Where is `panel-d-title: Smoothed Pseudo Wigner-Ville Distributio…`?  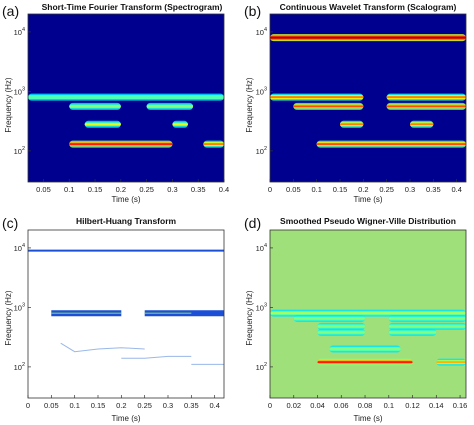 panel-d-title: Smoothed Pseudo Wigner-Ville Distributio… is located at coordinates (368, 221).